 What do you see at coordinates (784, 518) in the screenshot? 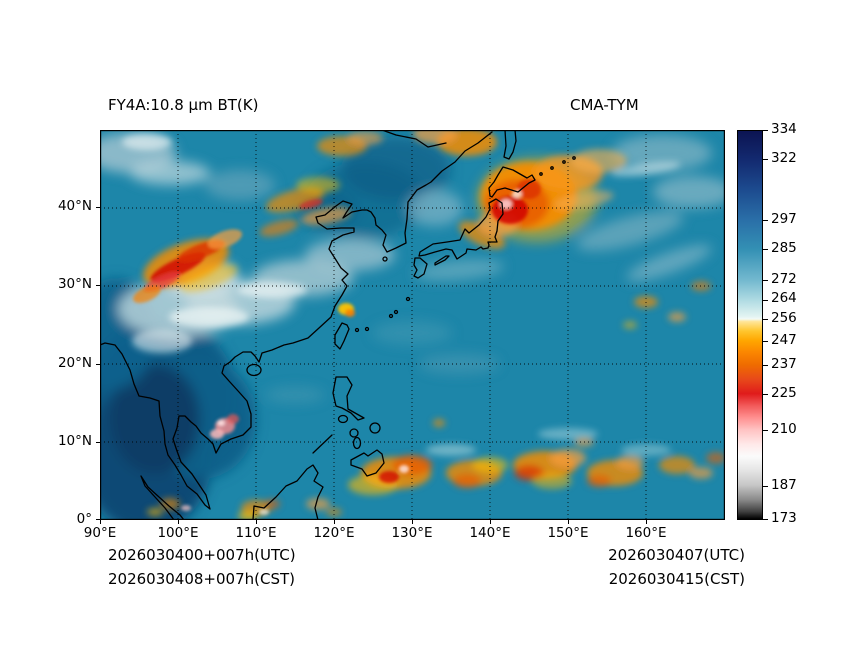
I see `colorbar-tick-label: 173` at bounding box center [784, 518].